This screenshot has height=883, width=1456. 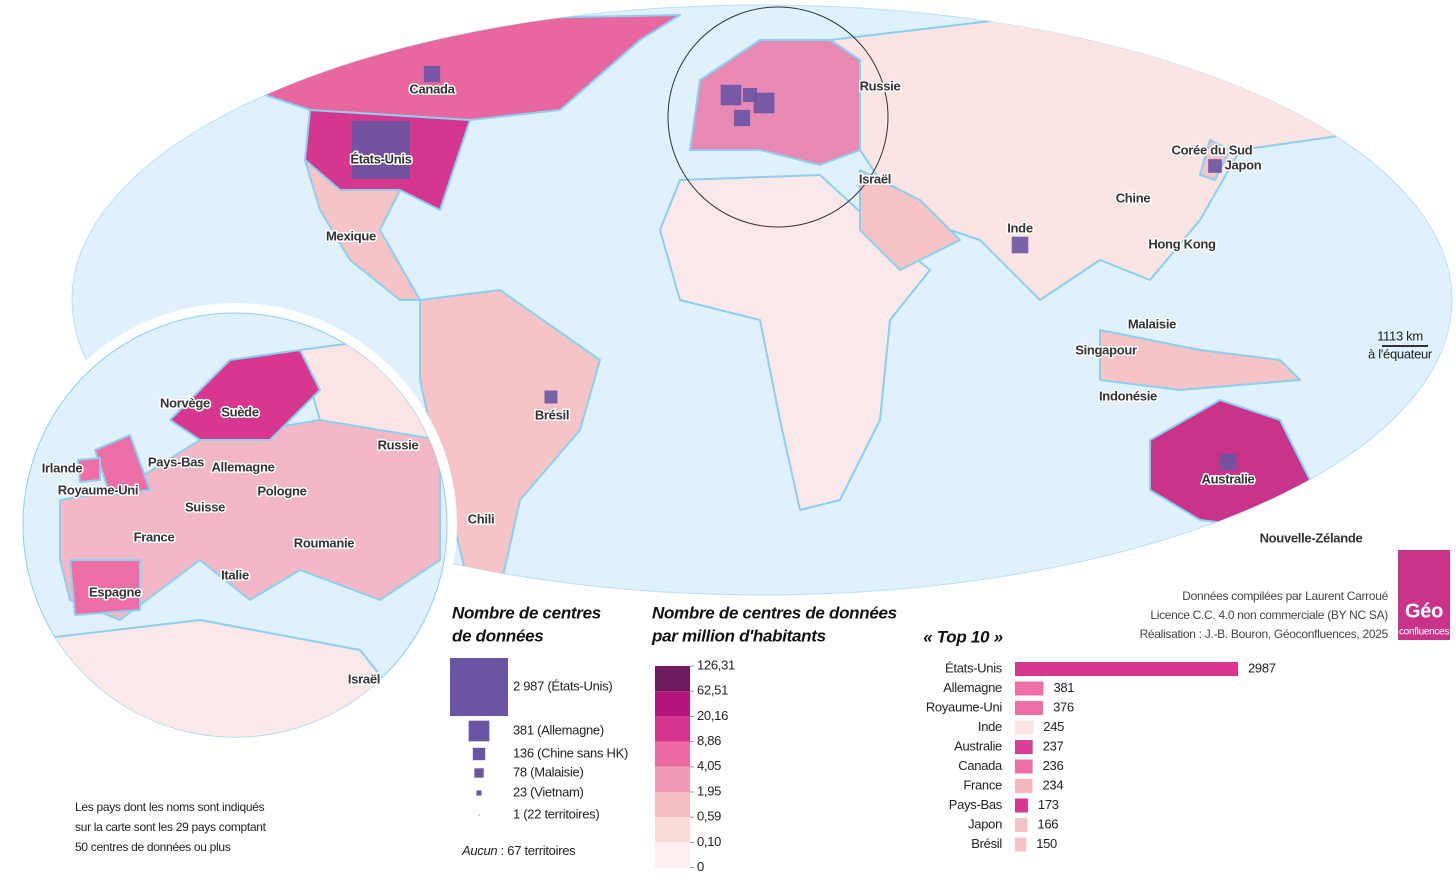 I want to click on logo, so click(x=1424, y=595).